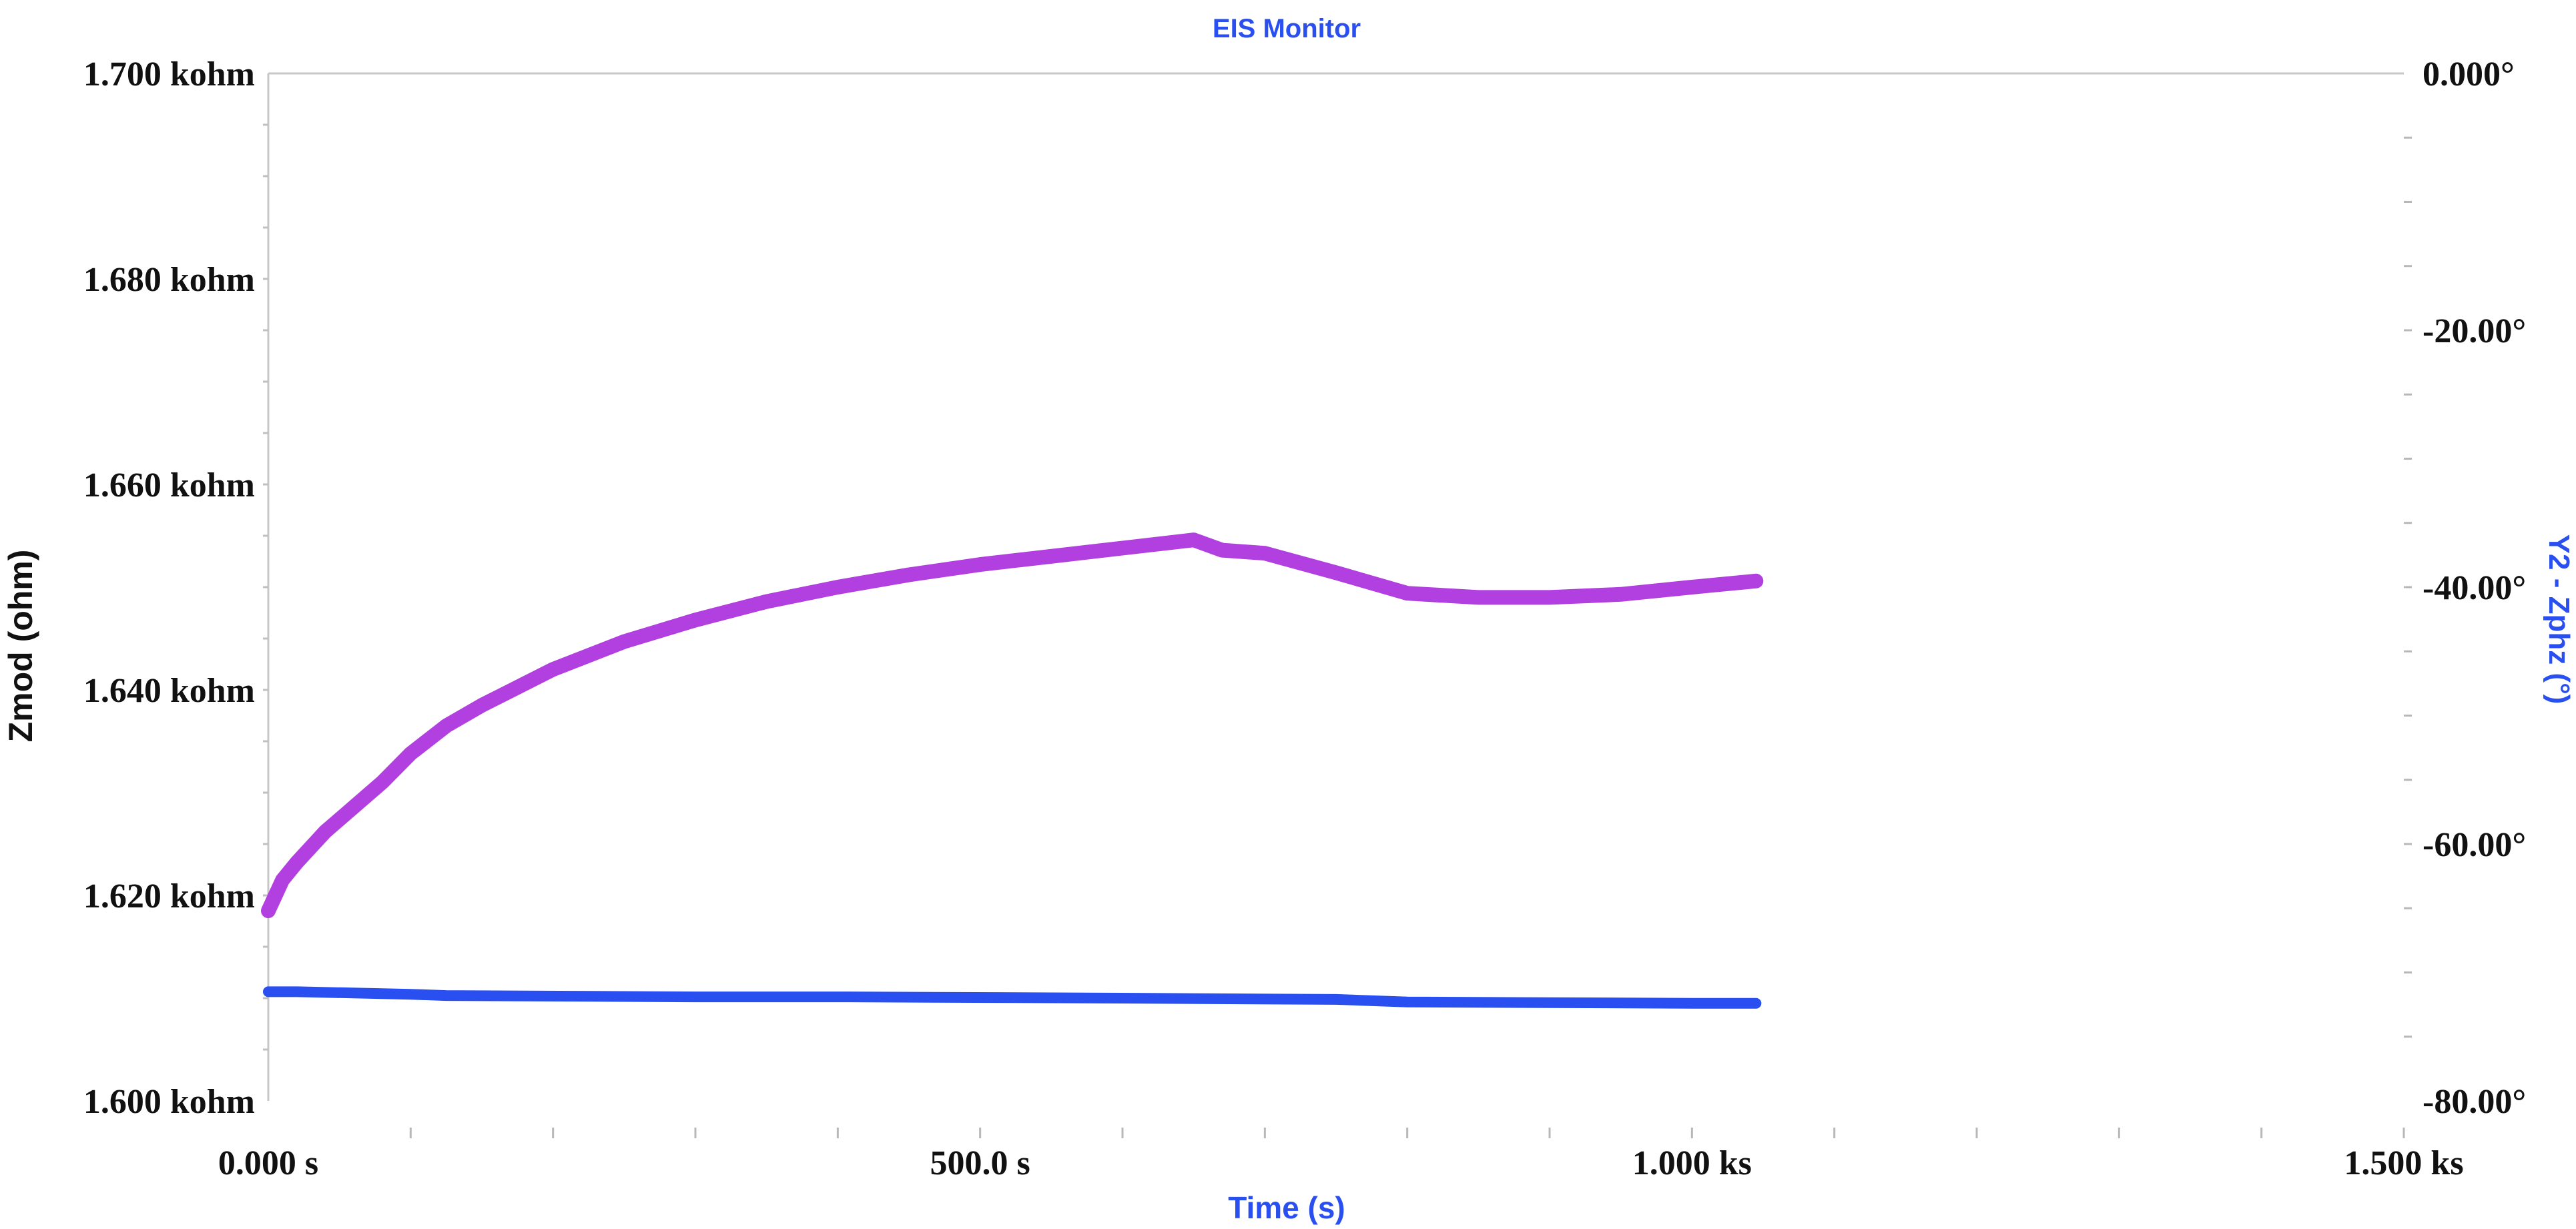 The height and width of the screenshot is (1229, 2576). I want to click on zphz-series-line, so click(1012, 997).